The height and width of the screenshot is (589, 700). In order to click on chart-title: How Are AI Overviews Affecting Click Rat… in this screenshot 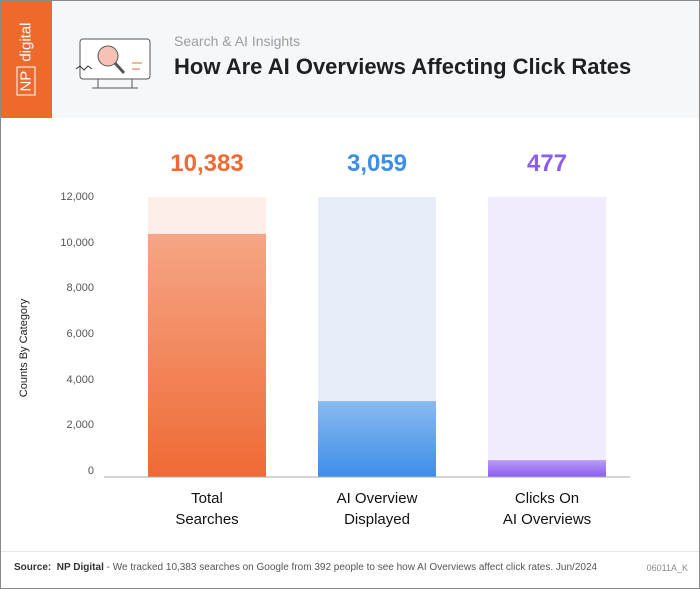, I will do `click(403, 66)`.